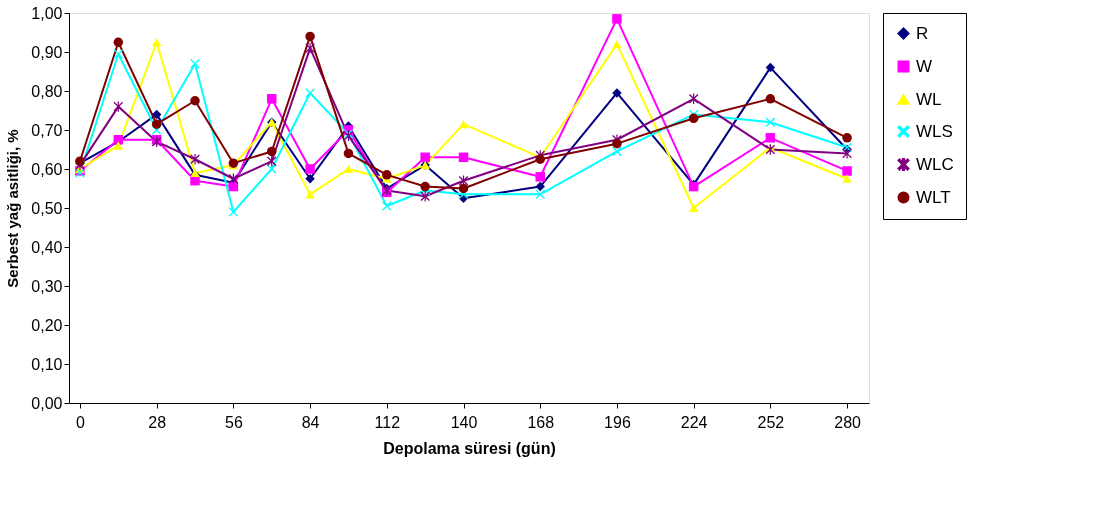  Describe the element at coordinates (233, 422) in the screenshot. I see `x-tick-label: 56` at that location.